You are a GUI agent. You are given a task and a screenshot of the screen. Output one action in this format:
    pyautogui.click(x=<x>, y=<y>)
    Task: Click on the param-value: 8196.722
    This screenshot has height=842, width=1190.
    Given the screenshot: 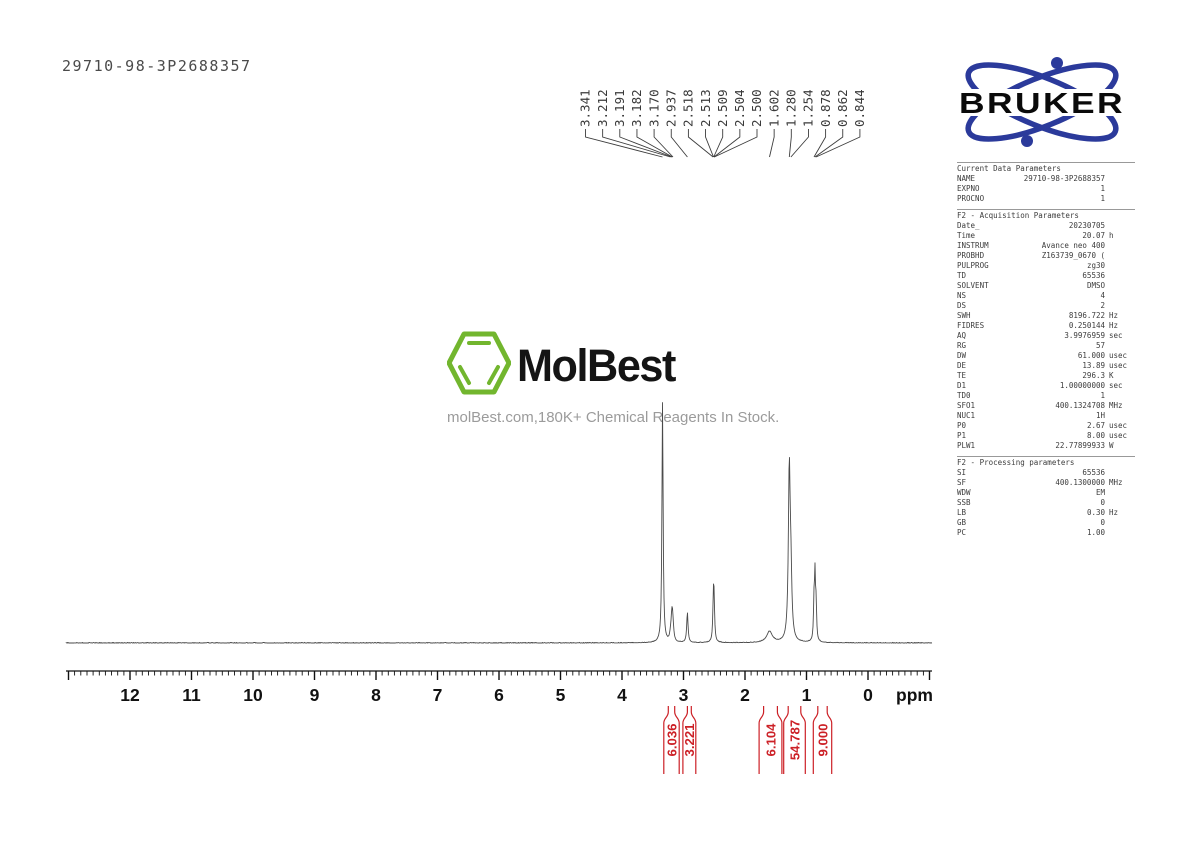 What is the action you would take?
    pyautogui.click(x=1086, y=315)
    